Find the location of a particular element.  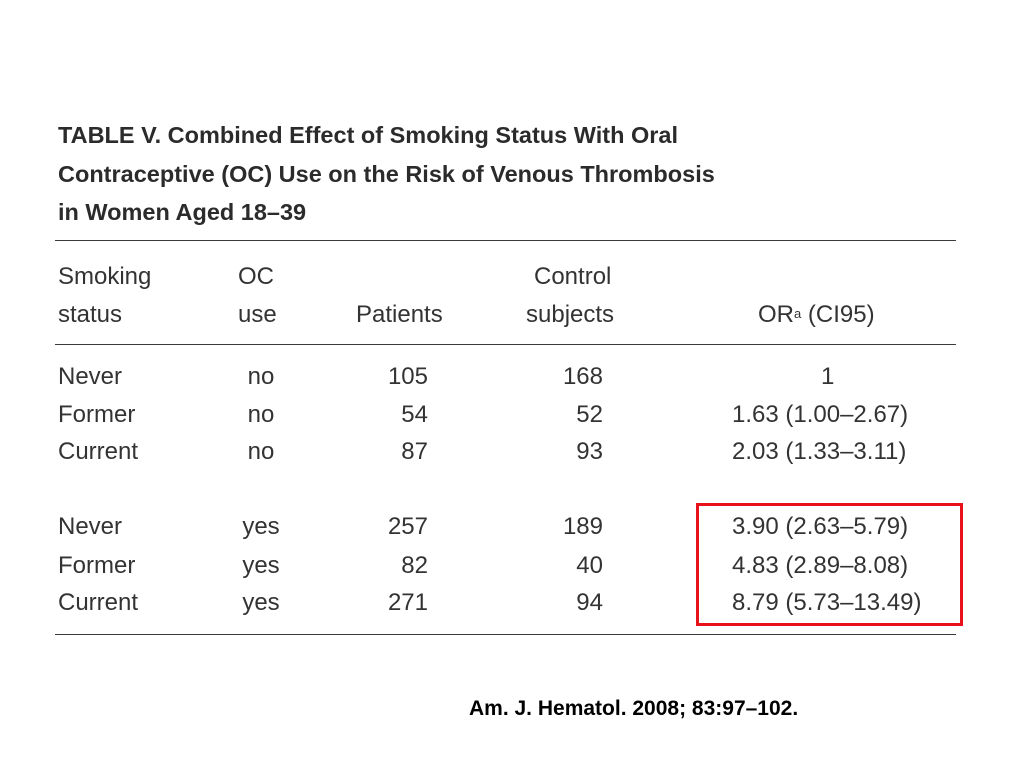

header-or-suffix: (CI95) is located at coordinates (838, 314).